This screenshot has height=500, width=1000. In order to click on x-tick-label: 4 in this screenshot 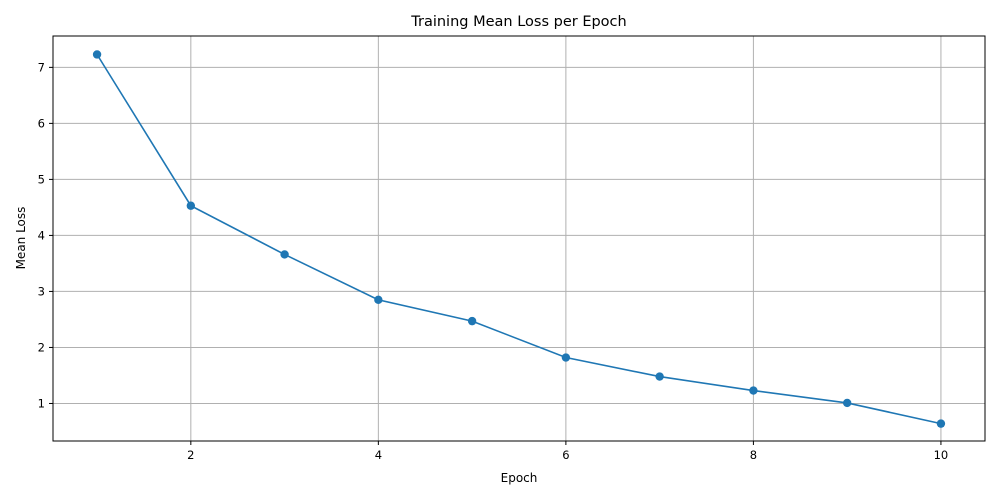, I will do `click(378, 455)`.